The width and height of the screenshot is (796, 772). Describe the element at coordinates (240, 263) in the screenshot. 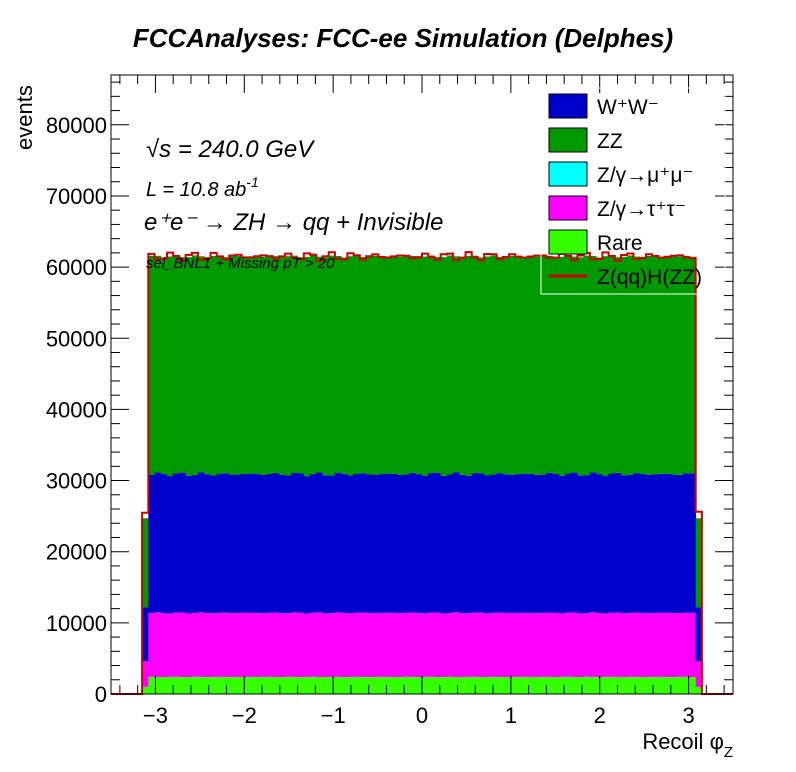

I see `annotation-selection: sel_BNL1 + Missing pT > 20` at that location.